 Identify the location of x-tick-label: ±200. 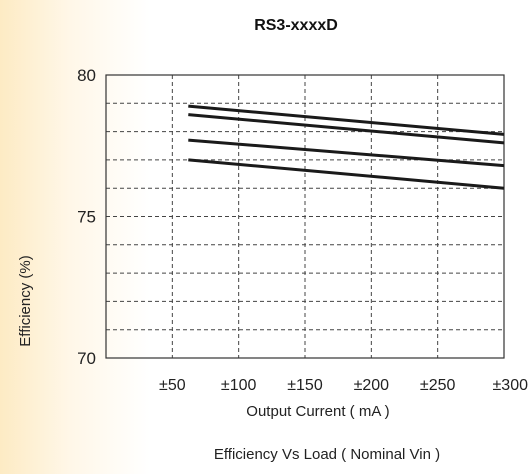
(372, 385).